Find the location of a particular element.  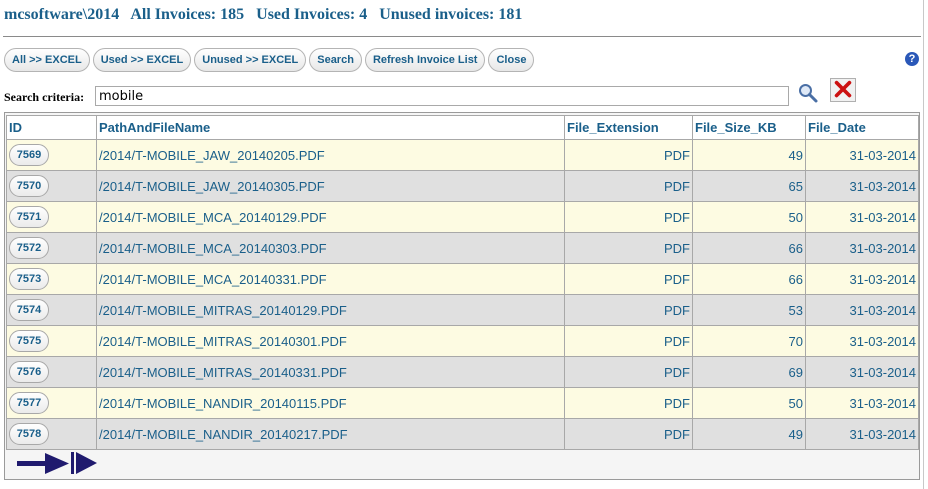

skip-to-end-icon is located at coordinates (84, 463).